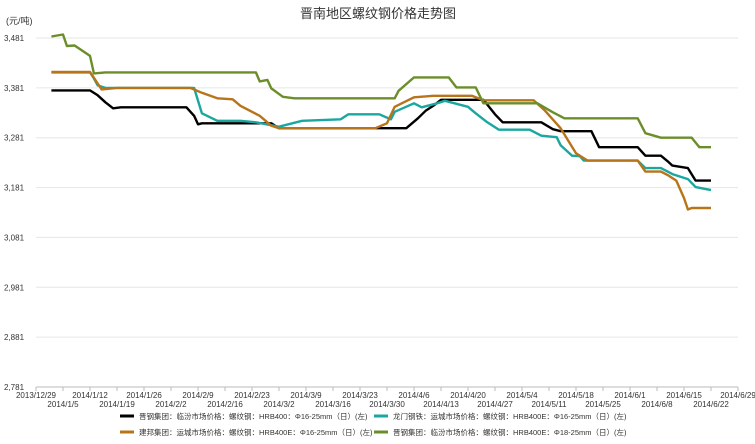  I want to click on chart-title: 晋南地区螺纹钢价格走势图, so click(378, 13).